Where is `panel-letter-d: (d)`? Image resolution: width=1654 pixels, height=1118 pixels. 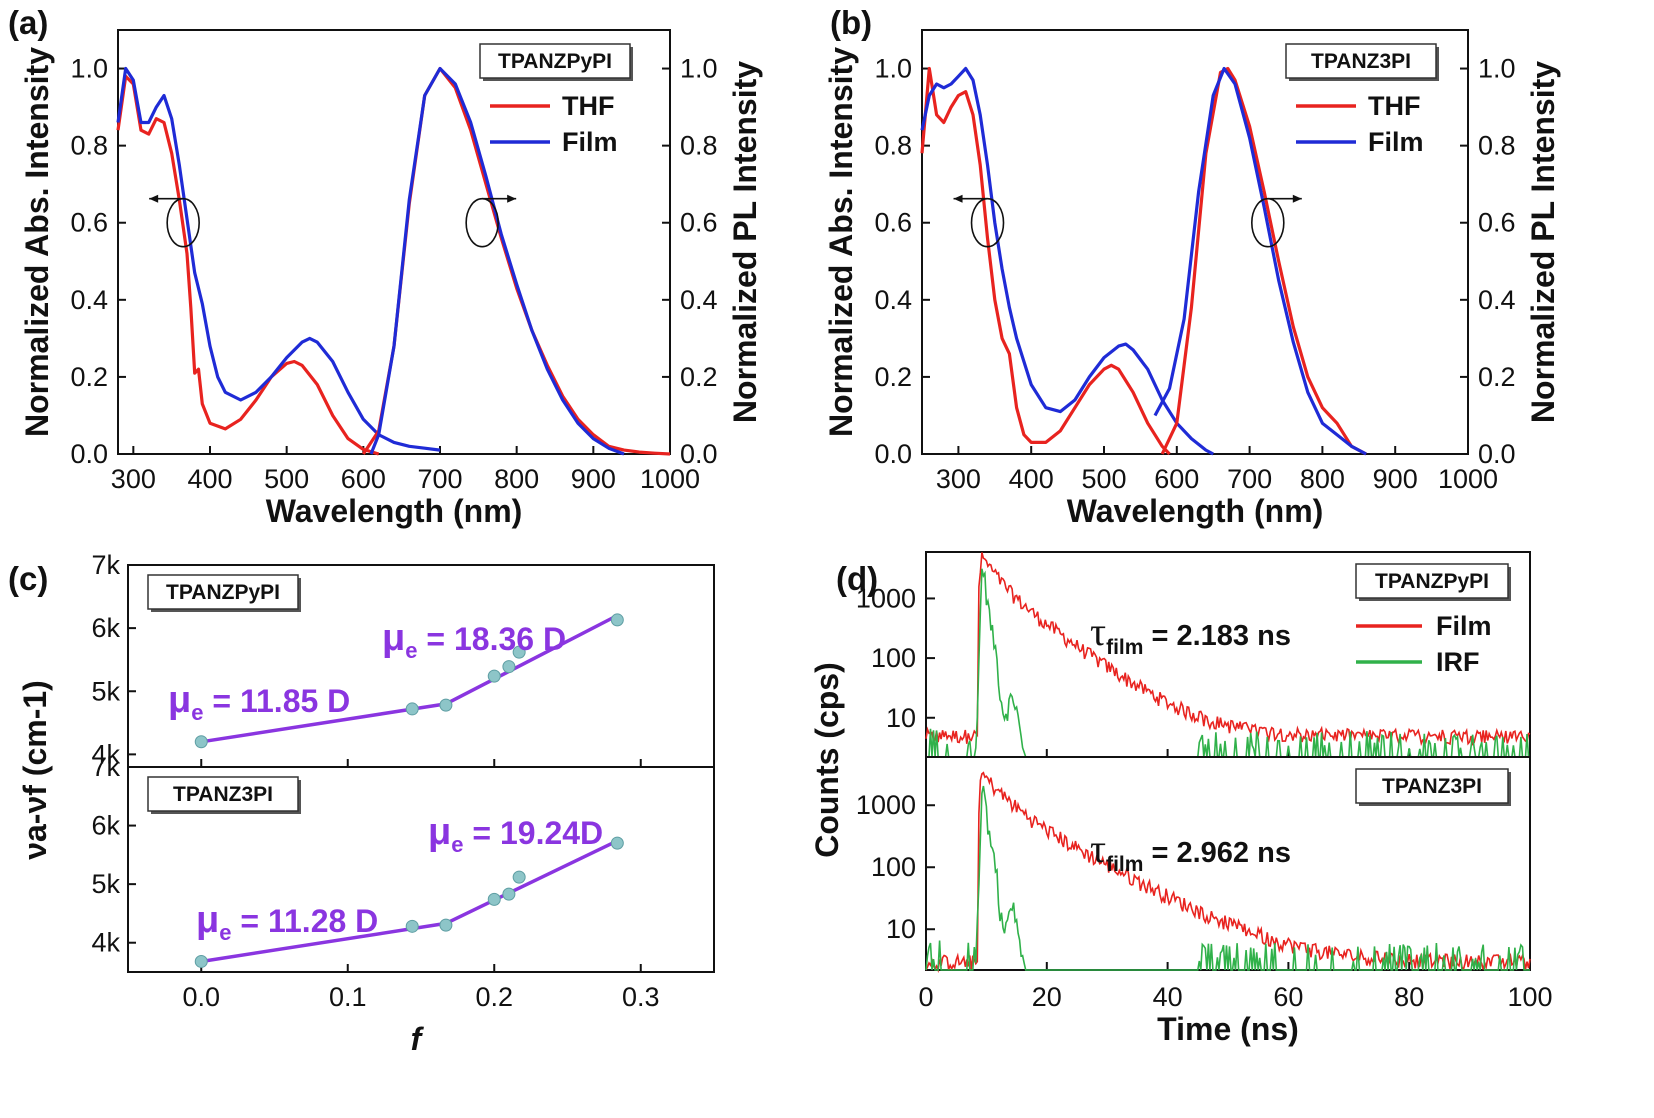 panel-letter-d: (d) is located at coordinates (857, 578).